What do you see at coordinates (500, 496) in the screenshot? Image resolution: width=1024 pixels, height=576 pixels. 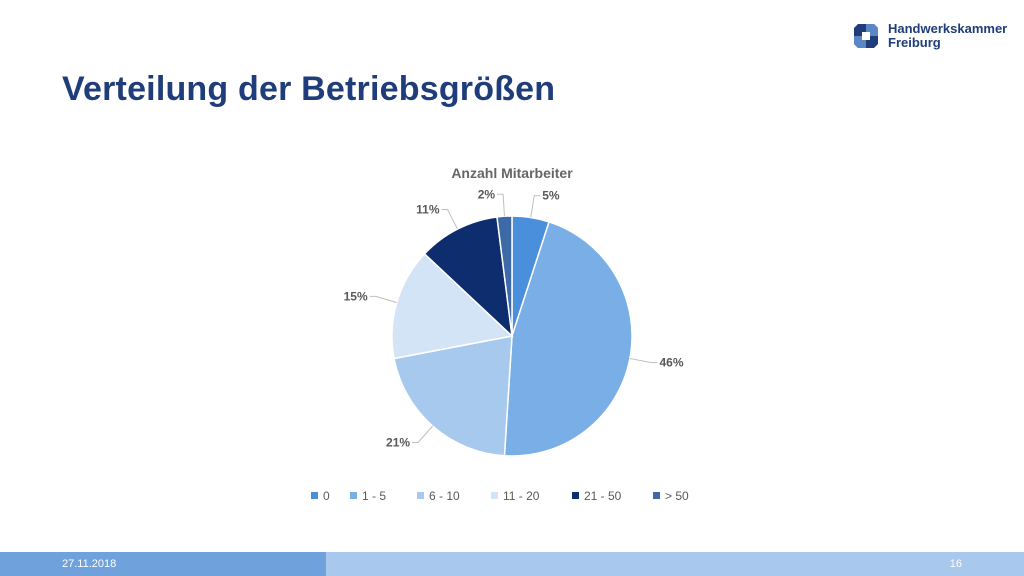 I see `chart-legend: 0 1 - 5 6 - 10 11 - 20 21 - 50 > 50` at bounding box center [500, 496].